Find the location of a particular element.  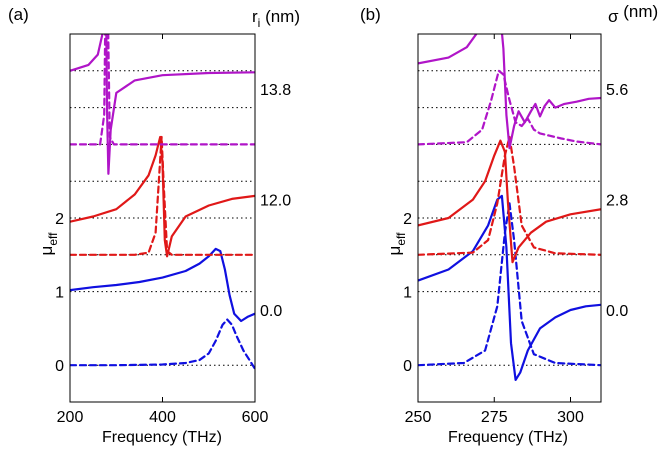

panel-a-offset-labels: 0.0 12.0 13.8 is located at coordinates (275, 201).